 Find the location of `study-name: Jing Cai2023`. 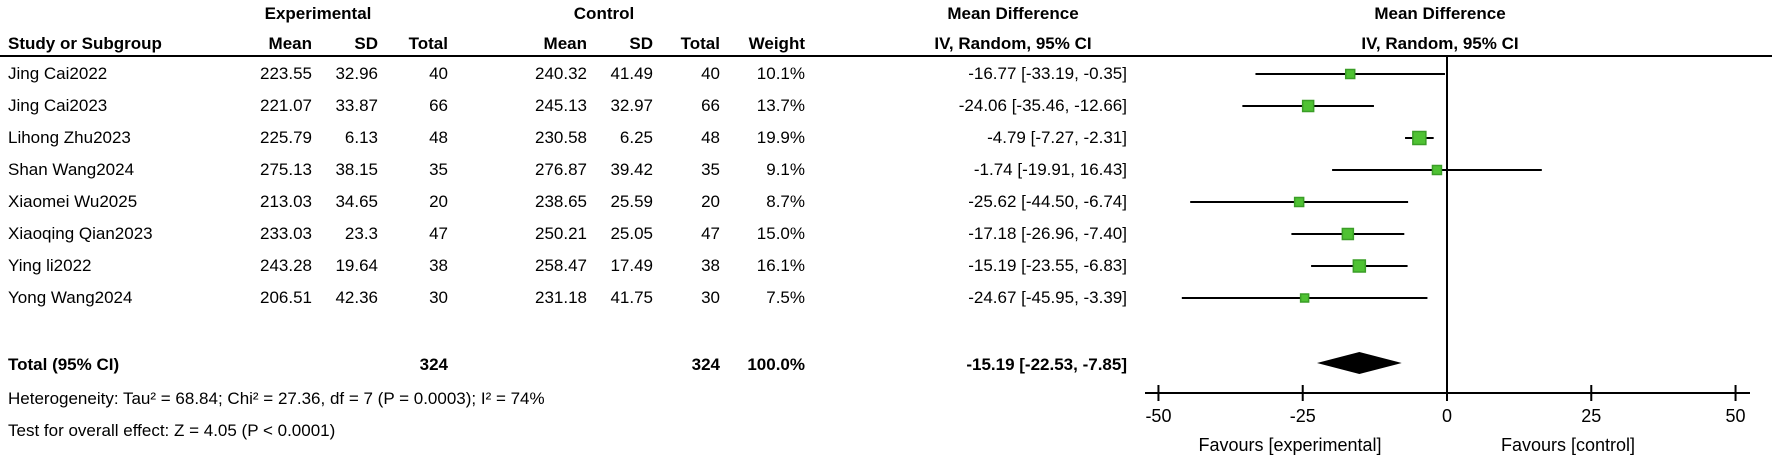

study-name: Jing Cai2023 is located at coordinates (58, 105).